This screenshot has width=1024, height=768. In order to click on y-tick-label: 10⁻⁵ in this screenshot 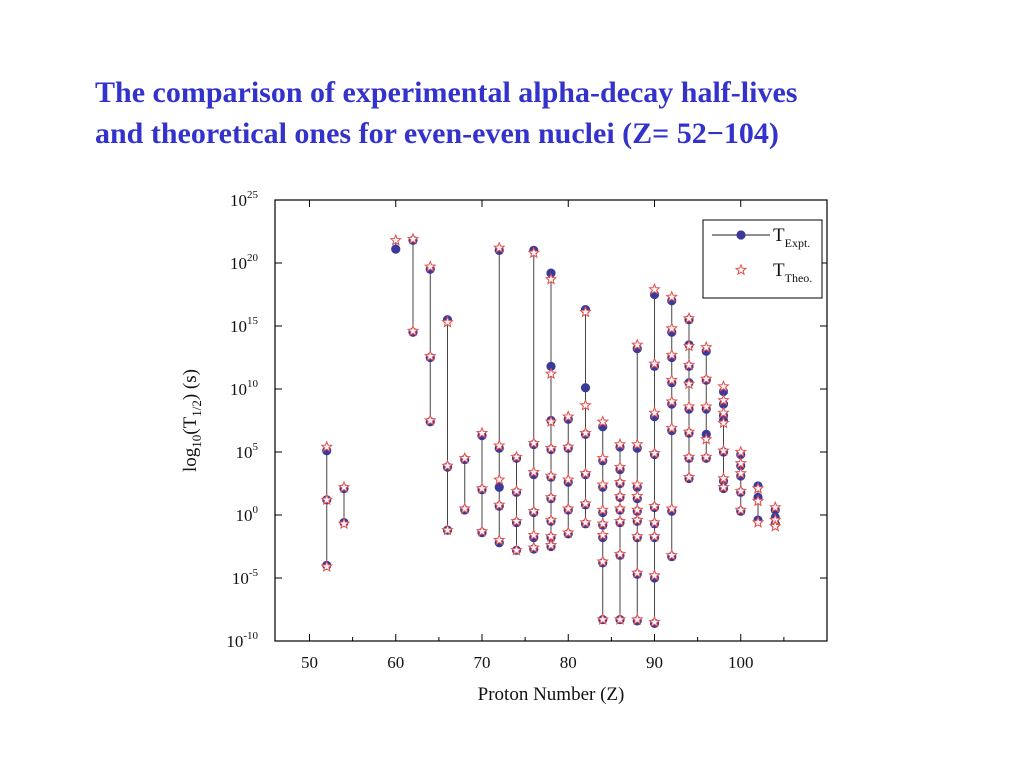, I will do `click(245, 577)`.